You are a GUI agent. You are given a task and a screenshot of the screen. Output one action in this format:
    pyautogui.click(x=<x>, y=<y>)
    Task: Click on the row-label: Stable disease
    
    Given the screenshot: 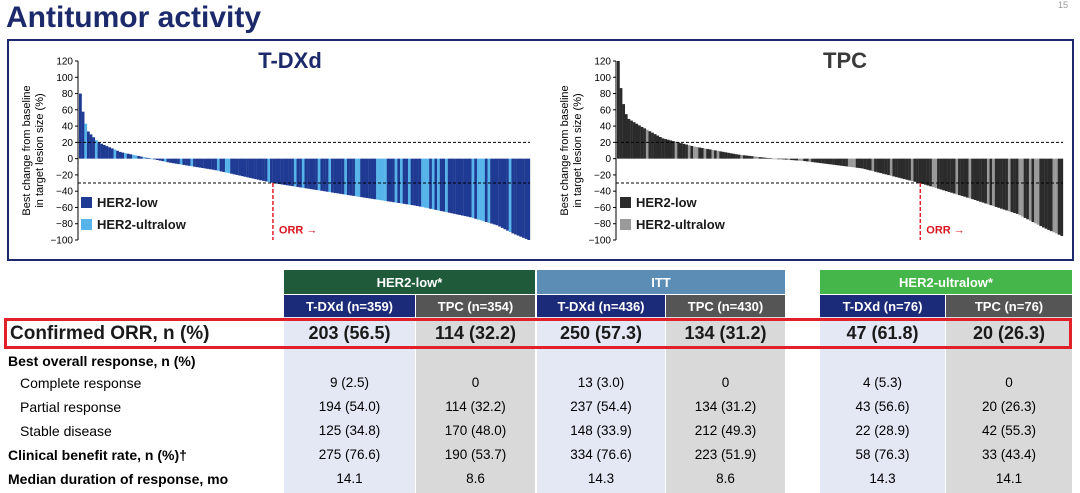 What is the action you would take?
    pyautogui.click(x=66, y=431)
    